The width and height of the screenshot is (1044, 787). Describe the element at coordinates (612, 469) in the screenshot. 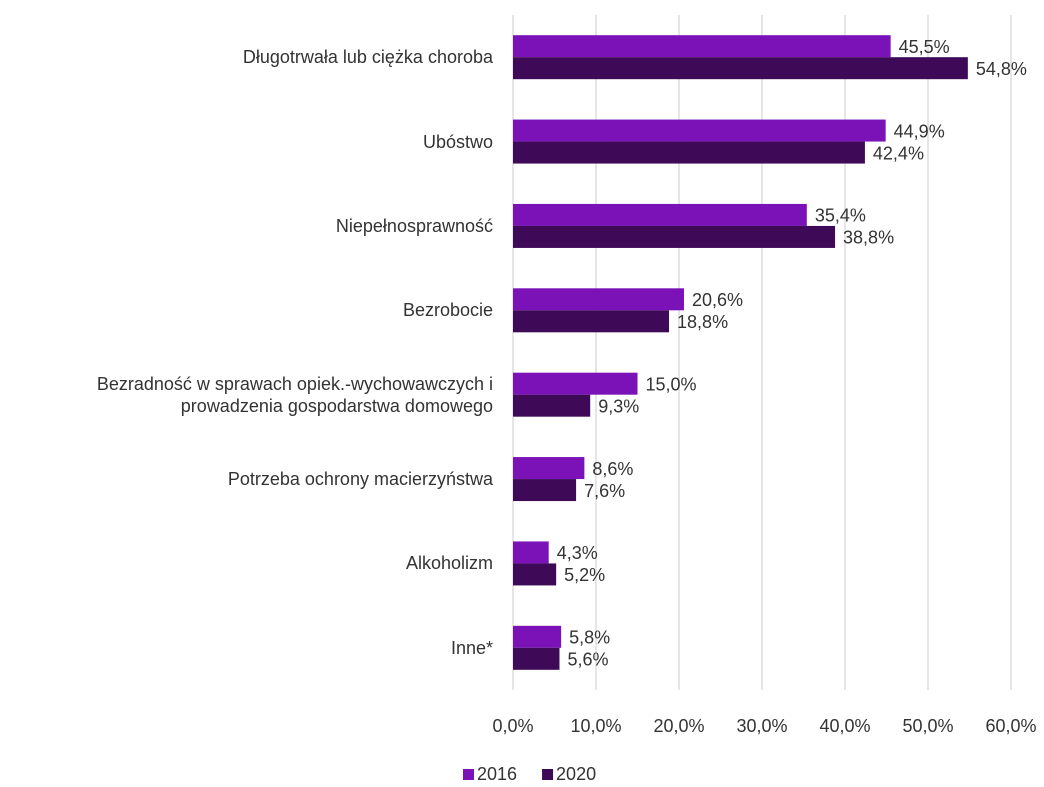

I see `value-label: 8,6%` at that location.